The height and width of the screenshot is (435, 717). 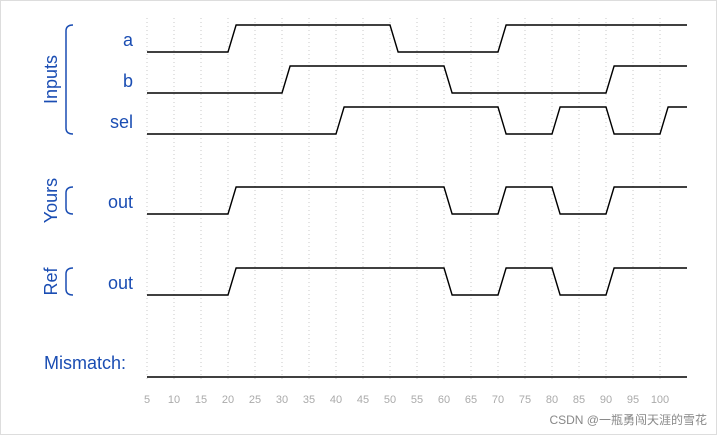 What do you see at coordinates (417, 400) in the screenshot?
I see `time-tick-label: 55` at bounding box center [417, 400].